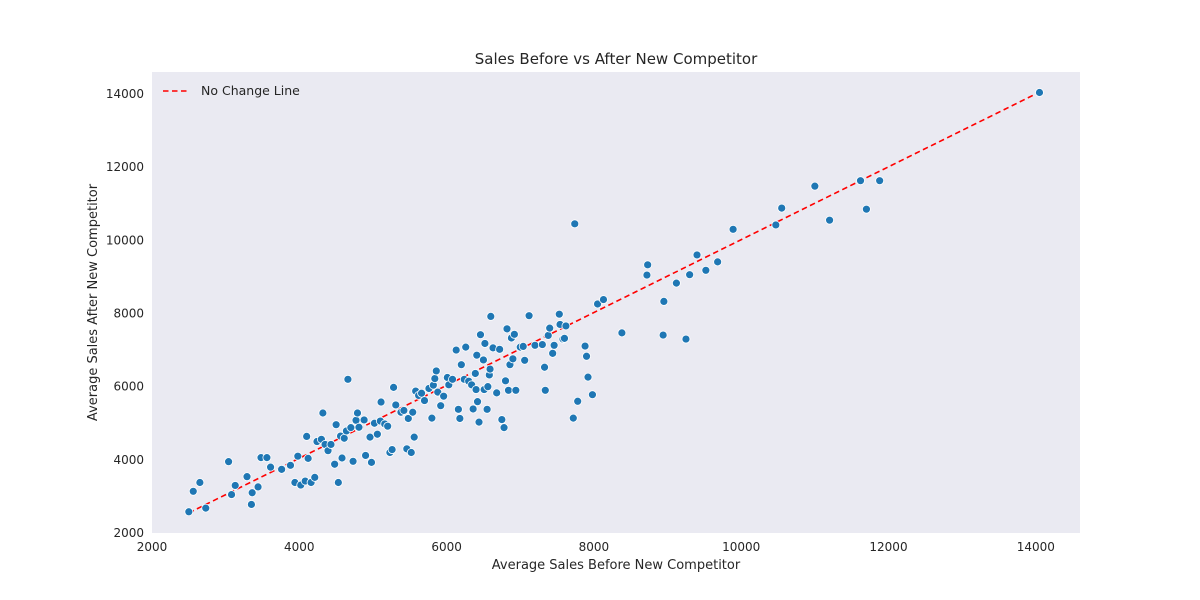 The height and width of the screenshot is (600, 1200). I want to click on y-tick-label: 6000, so click(128, 387).